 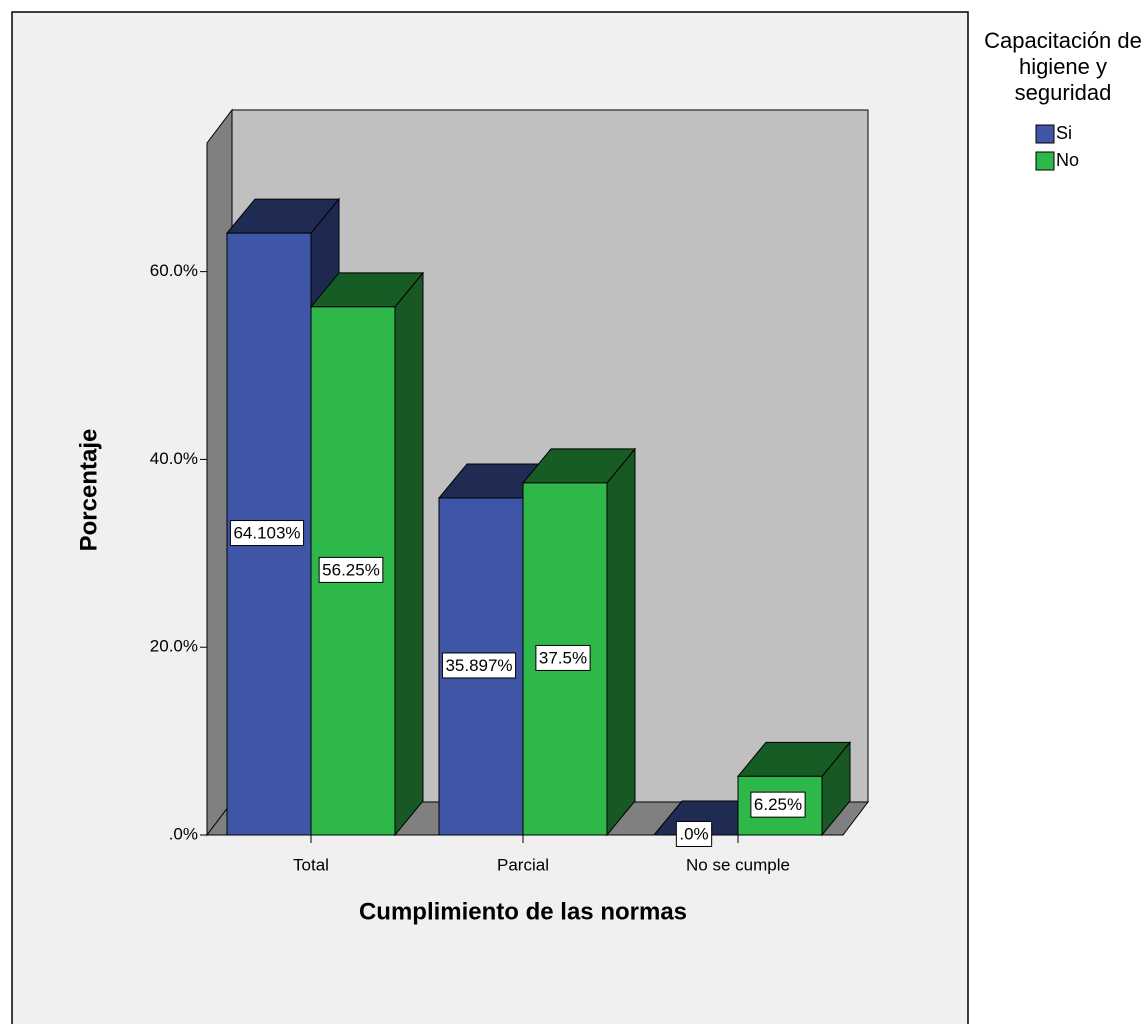 What do you see at coordinates (738, 864) in the screenshot?
I see `x-tick-label: No se cumple` at bounding box center [738, 864].